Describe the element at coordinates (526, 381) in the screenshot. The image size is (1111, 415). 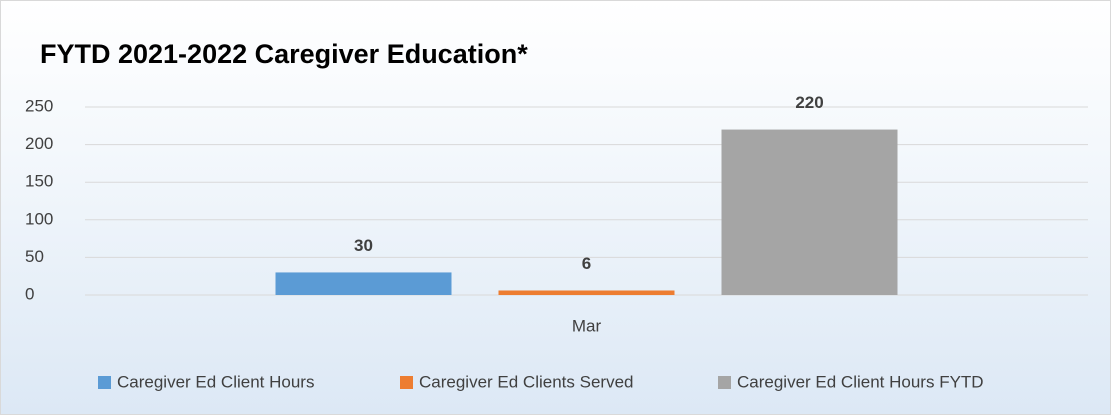
I see `legend-label: Caregiver Ed Clients Served` at that location.